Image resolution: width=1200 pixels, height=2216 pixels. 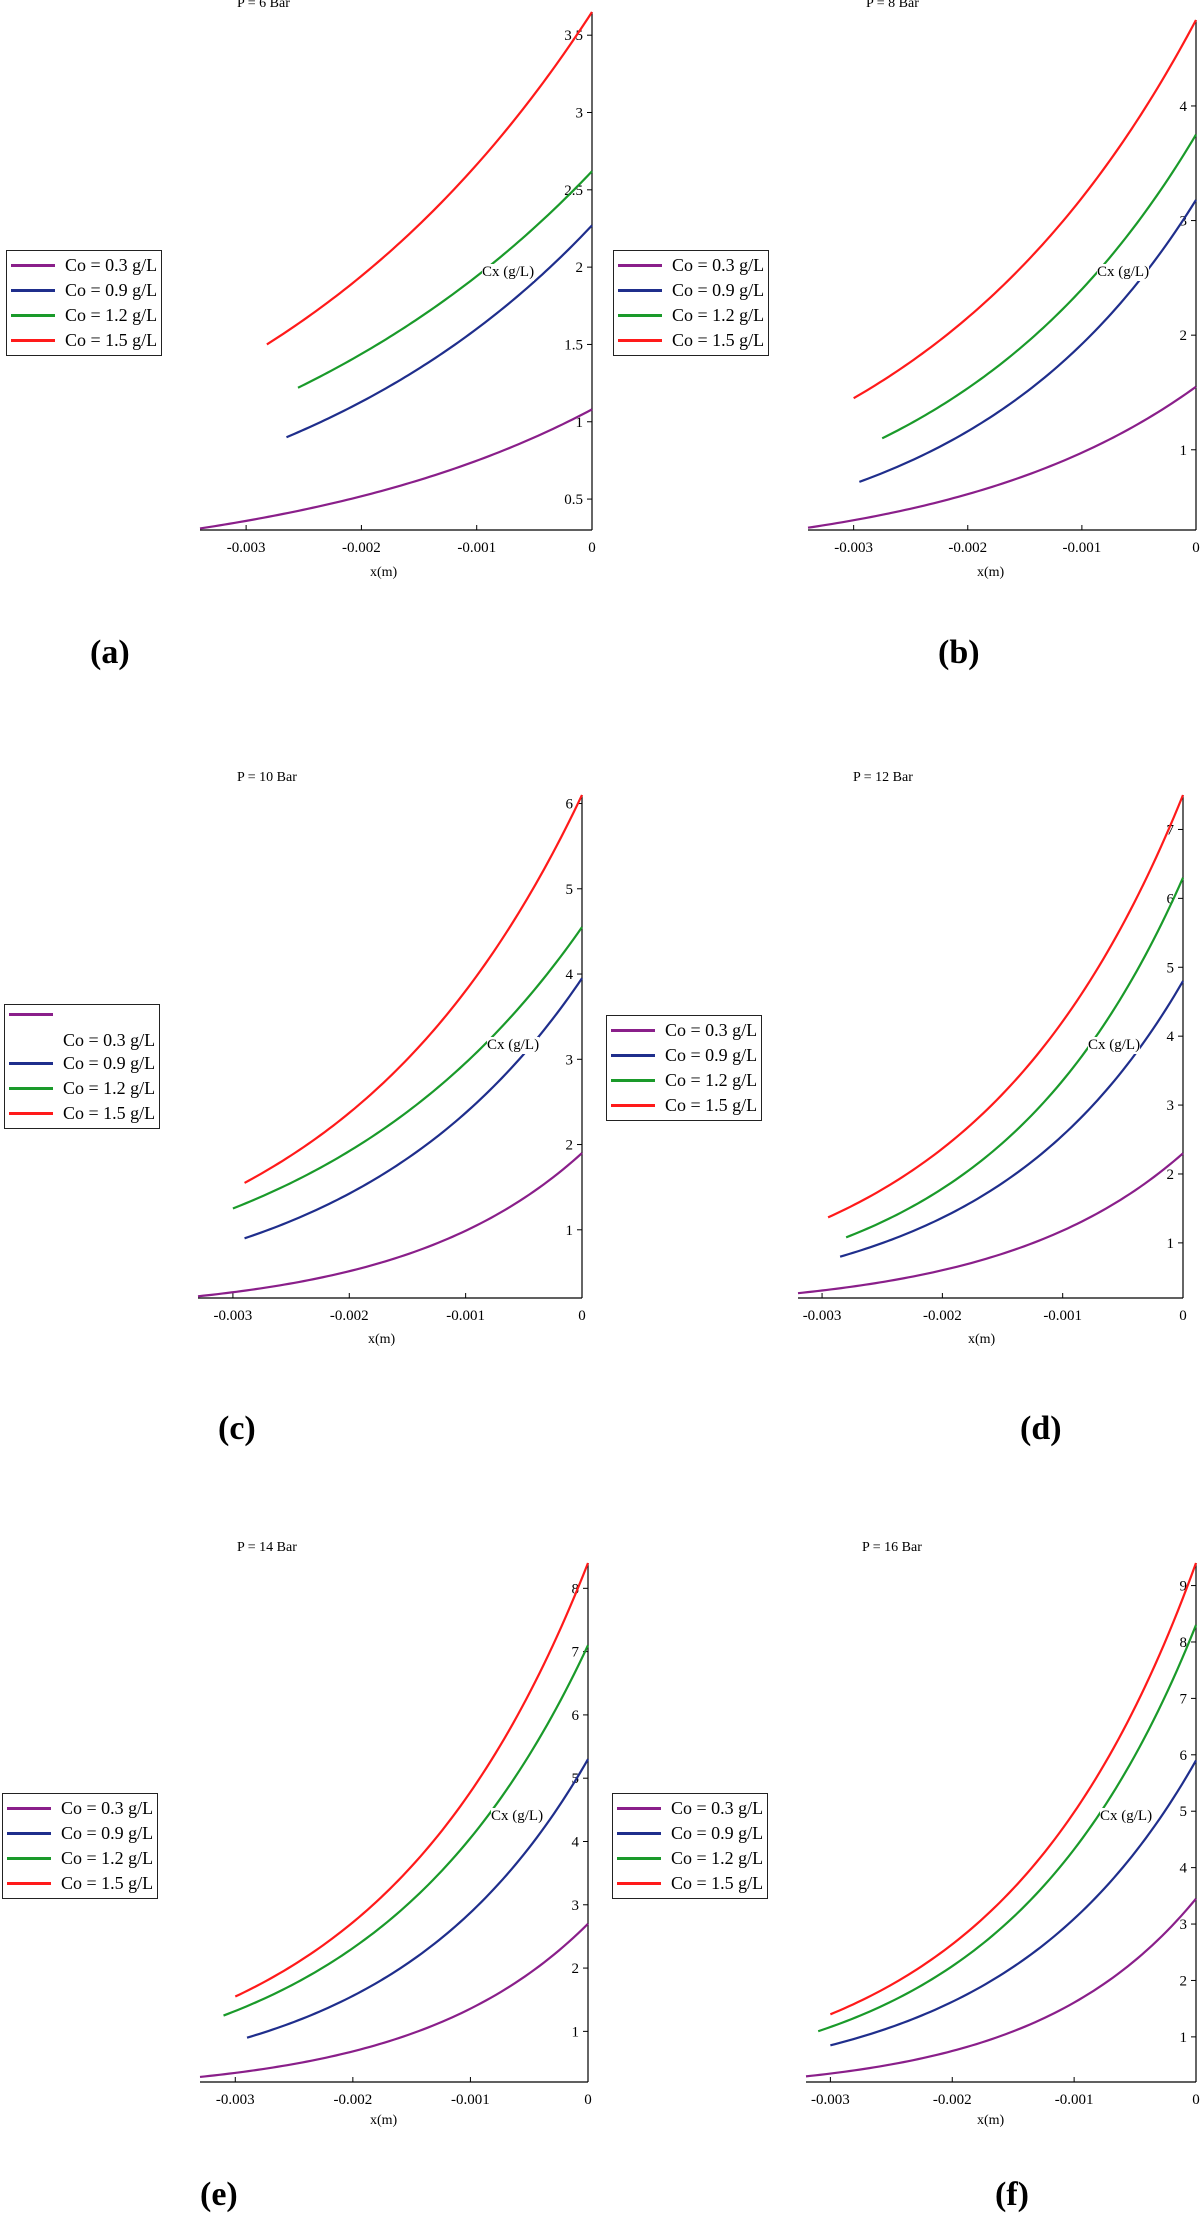 What do you see at coordinates (1041, 1428) in the screenshot?
I see `panel-label: (d)` at bounding box center [1041, 1428].